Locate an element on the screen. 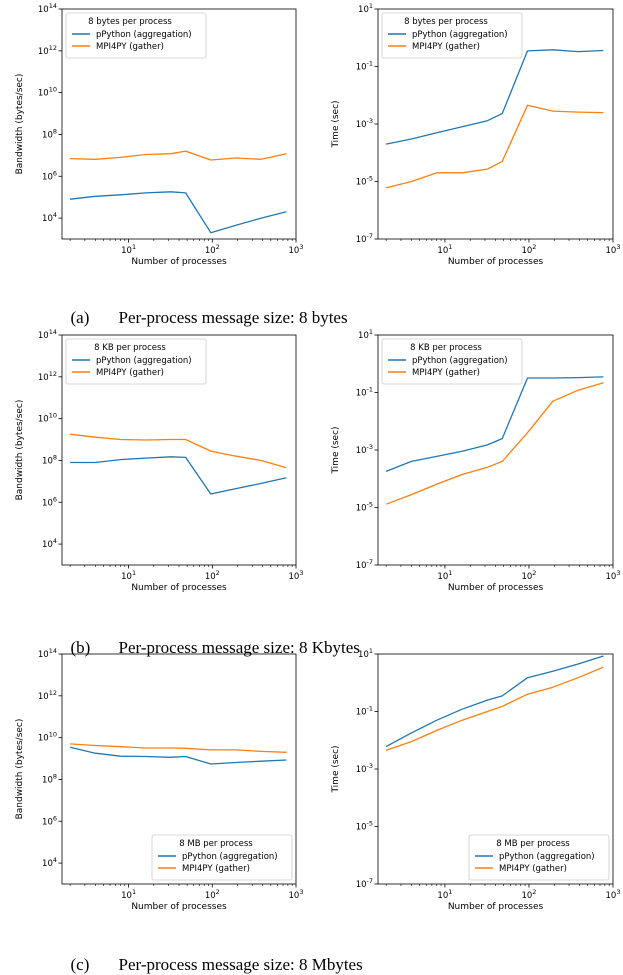 Image resolution: width=623 pixels, height=975 pixels. legend-title: 8 KB per process is located at coordinates (446, 348).